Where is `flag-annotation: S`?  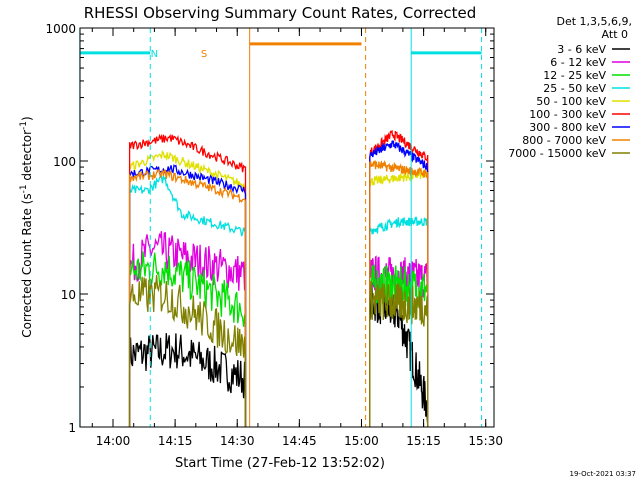
flag-annotation: S is located at coordinates (204, 54).